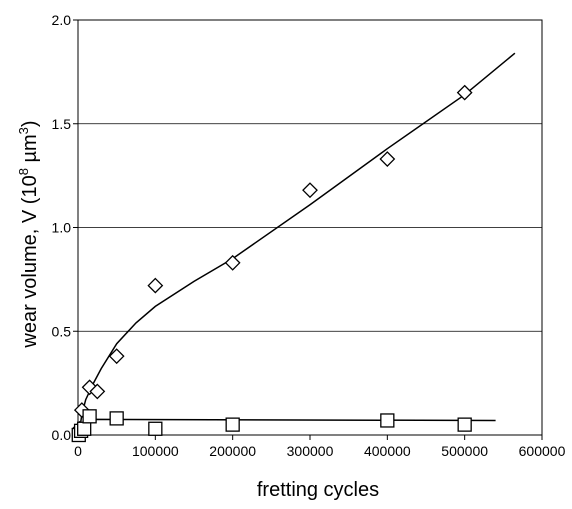  I want to click on x-tick-label: 200000, so click(232, 451).